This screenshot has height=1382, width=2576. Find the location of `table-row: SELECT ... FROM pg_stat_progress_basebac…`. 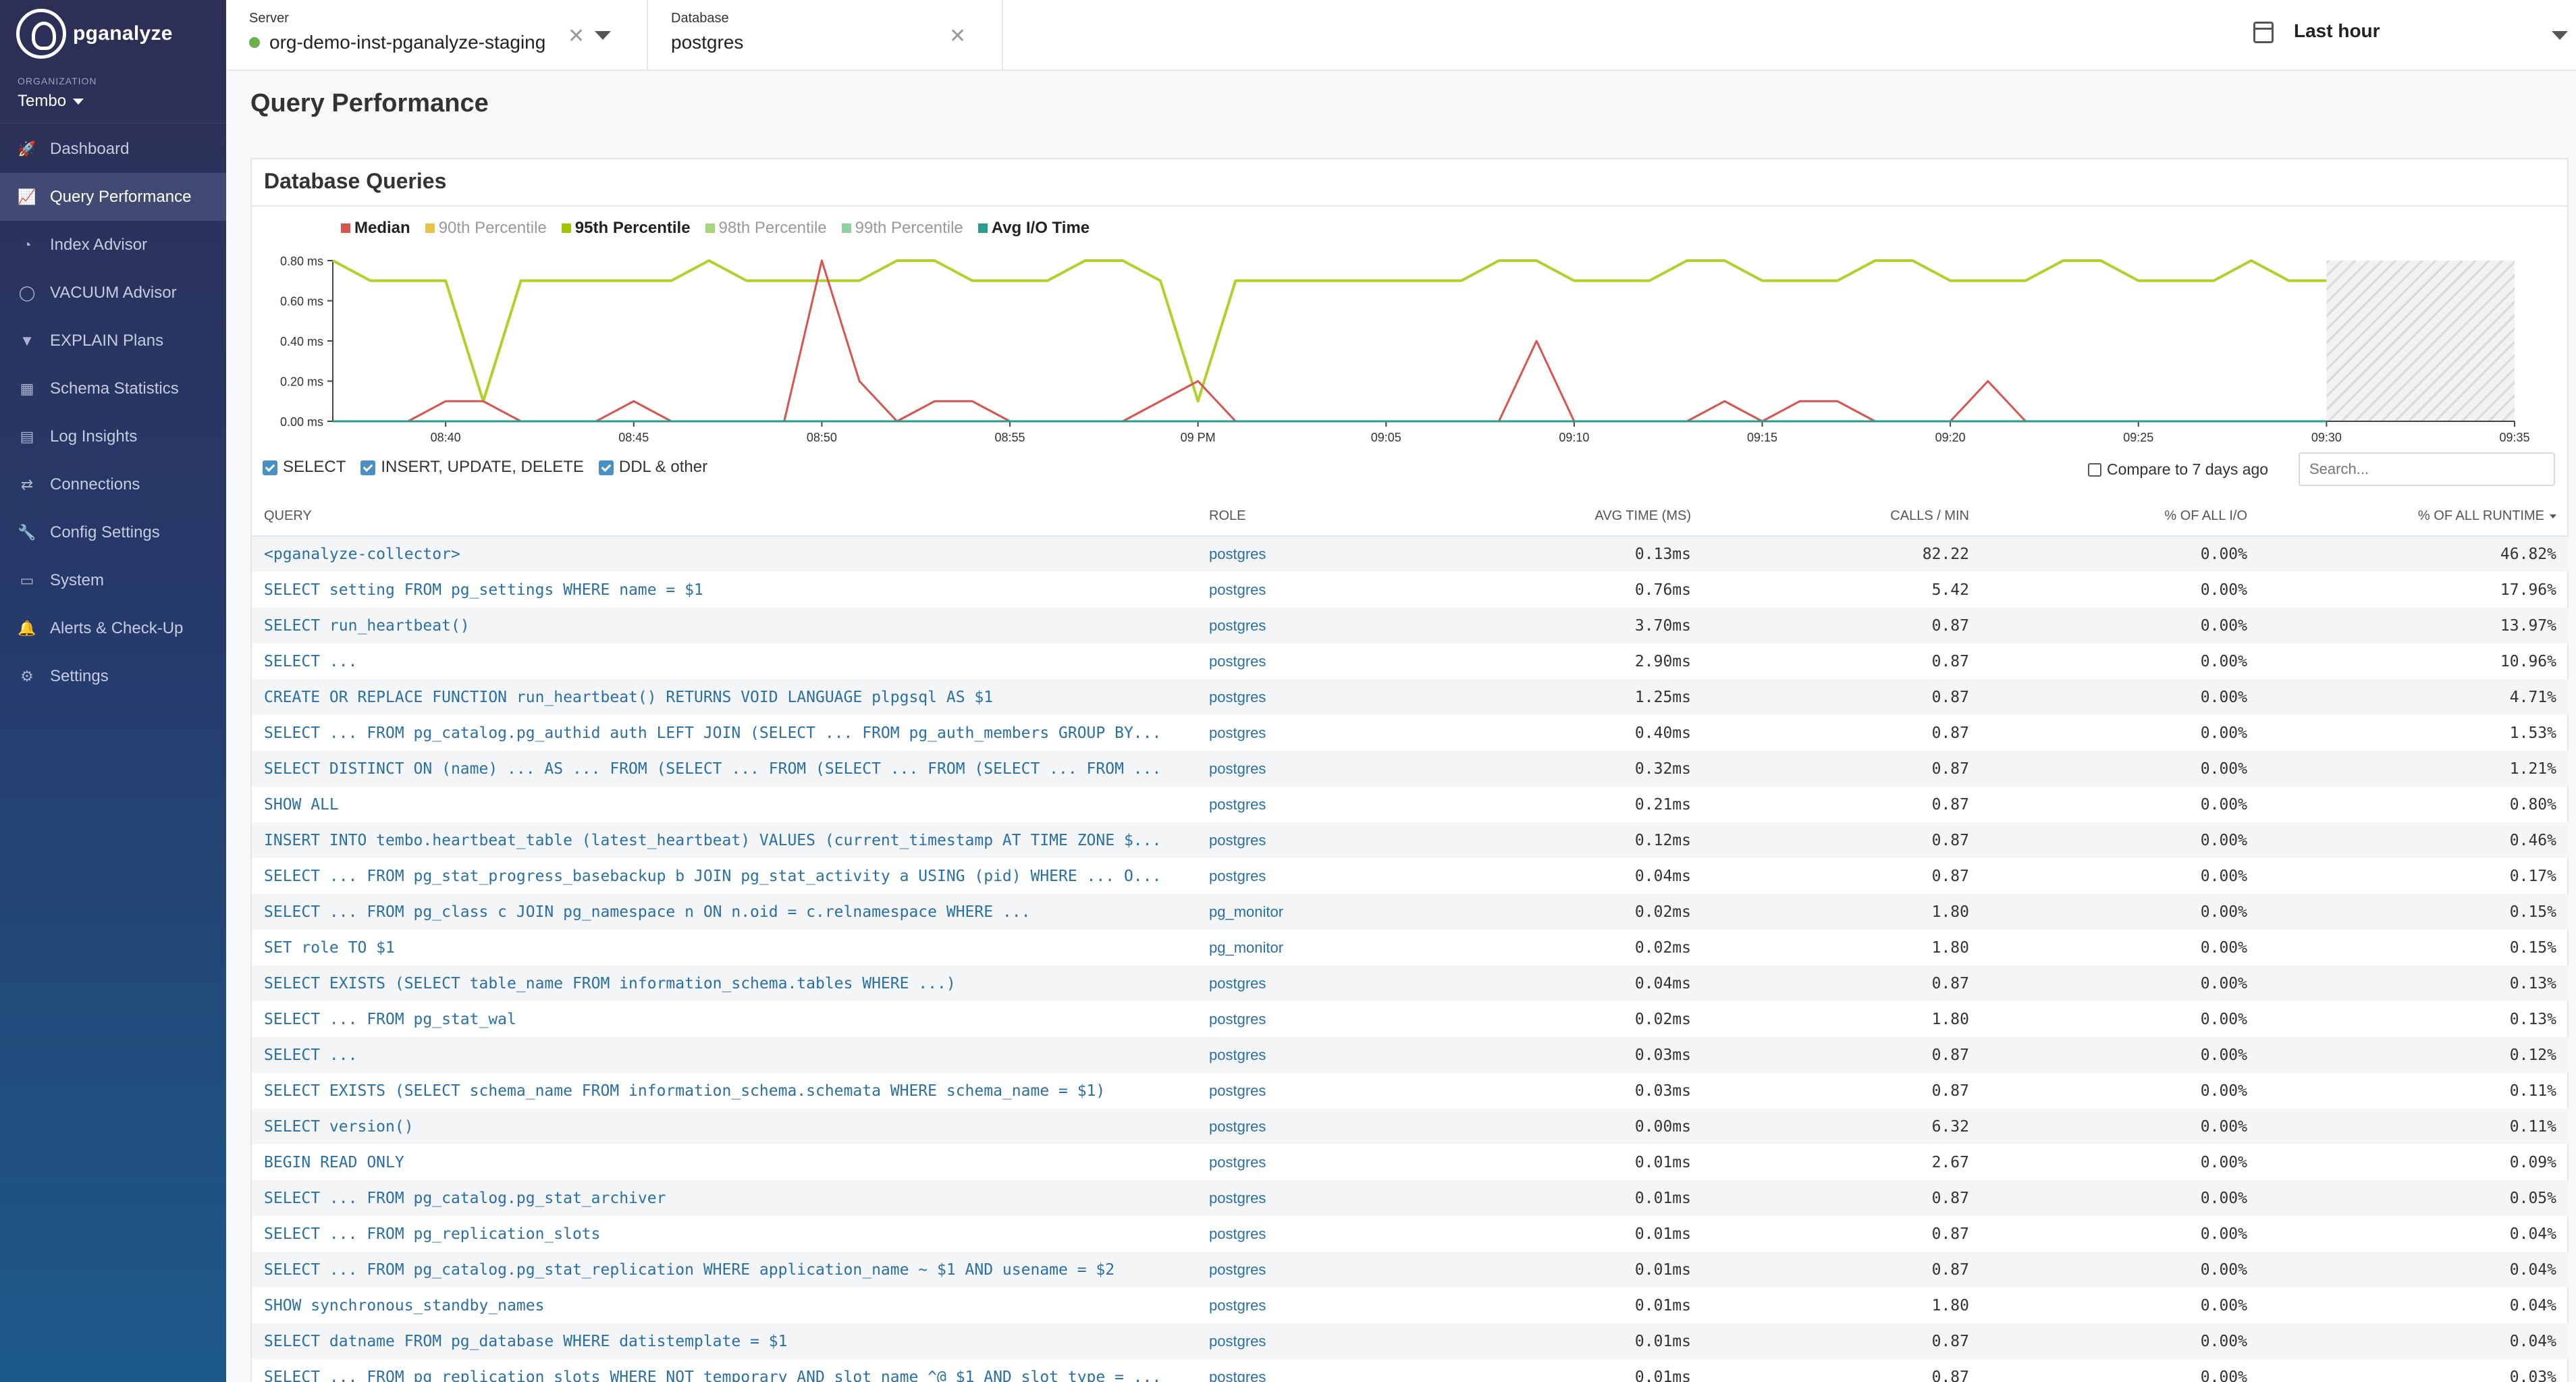

table-row: SELECT ... FROM pg_stat_progress_basebac… is located at coordinates (1410, 876).